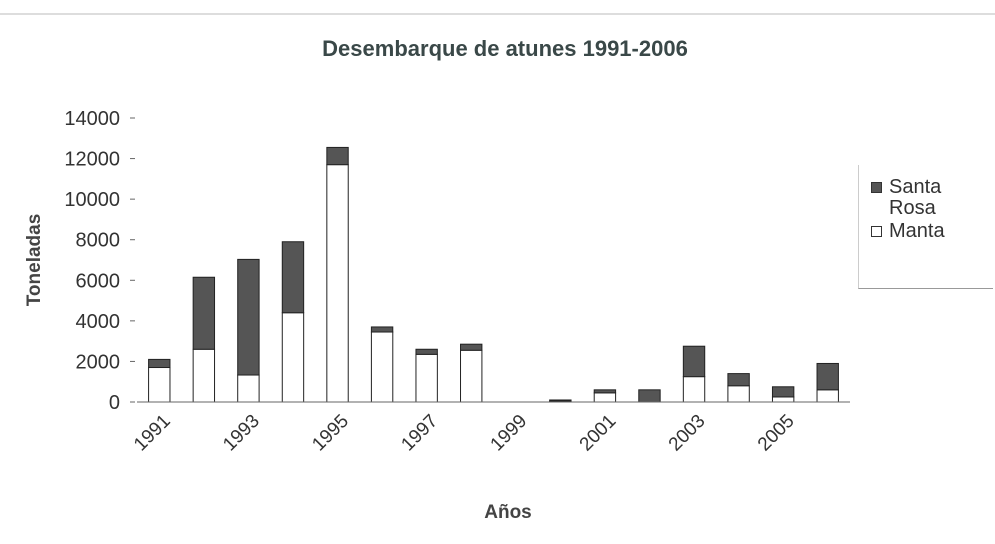 The width and height of the screenshot is (995, 544). I want to click on x-tick-label: 1997, so click(419, 433).